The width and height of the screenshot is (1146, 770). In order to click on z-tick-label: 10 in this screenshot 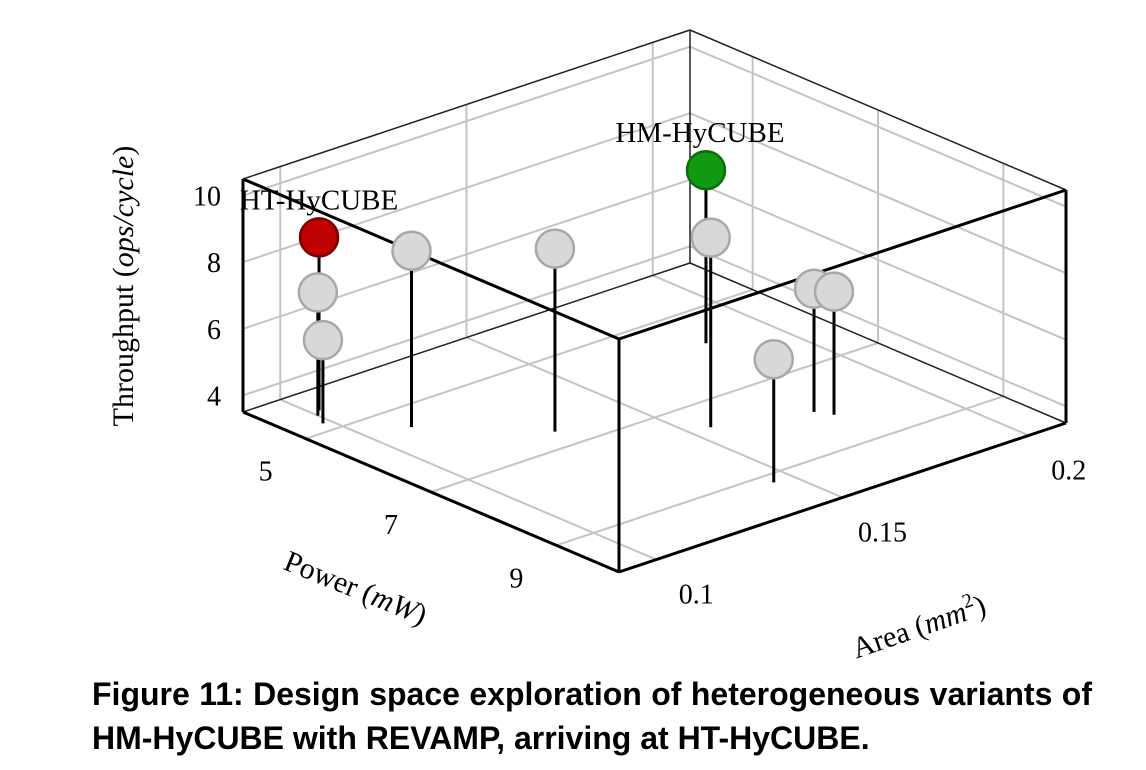, I will do `click(207, 197)`.